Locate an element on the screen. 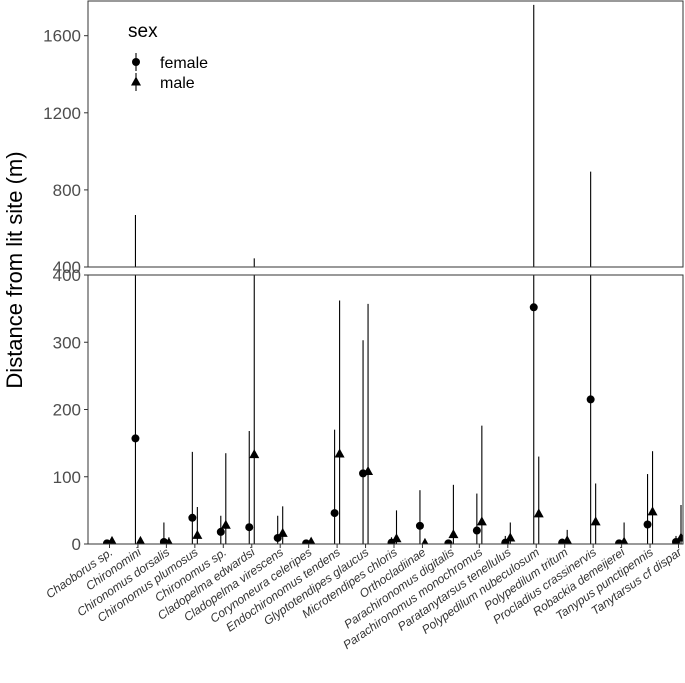 The height and width of the screenshot is (683, 685). legend-title: sex is located at coordinates (143, 31).